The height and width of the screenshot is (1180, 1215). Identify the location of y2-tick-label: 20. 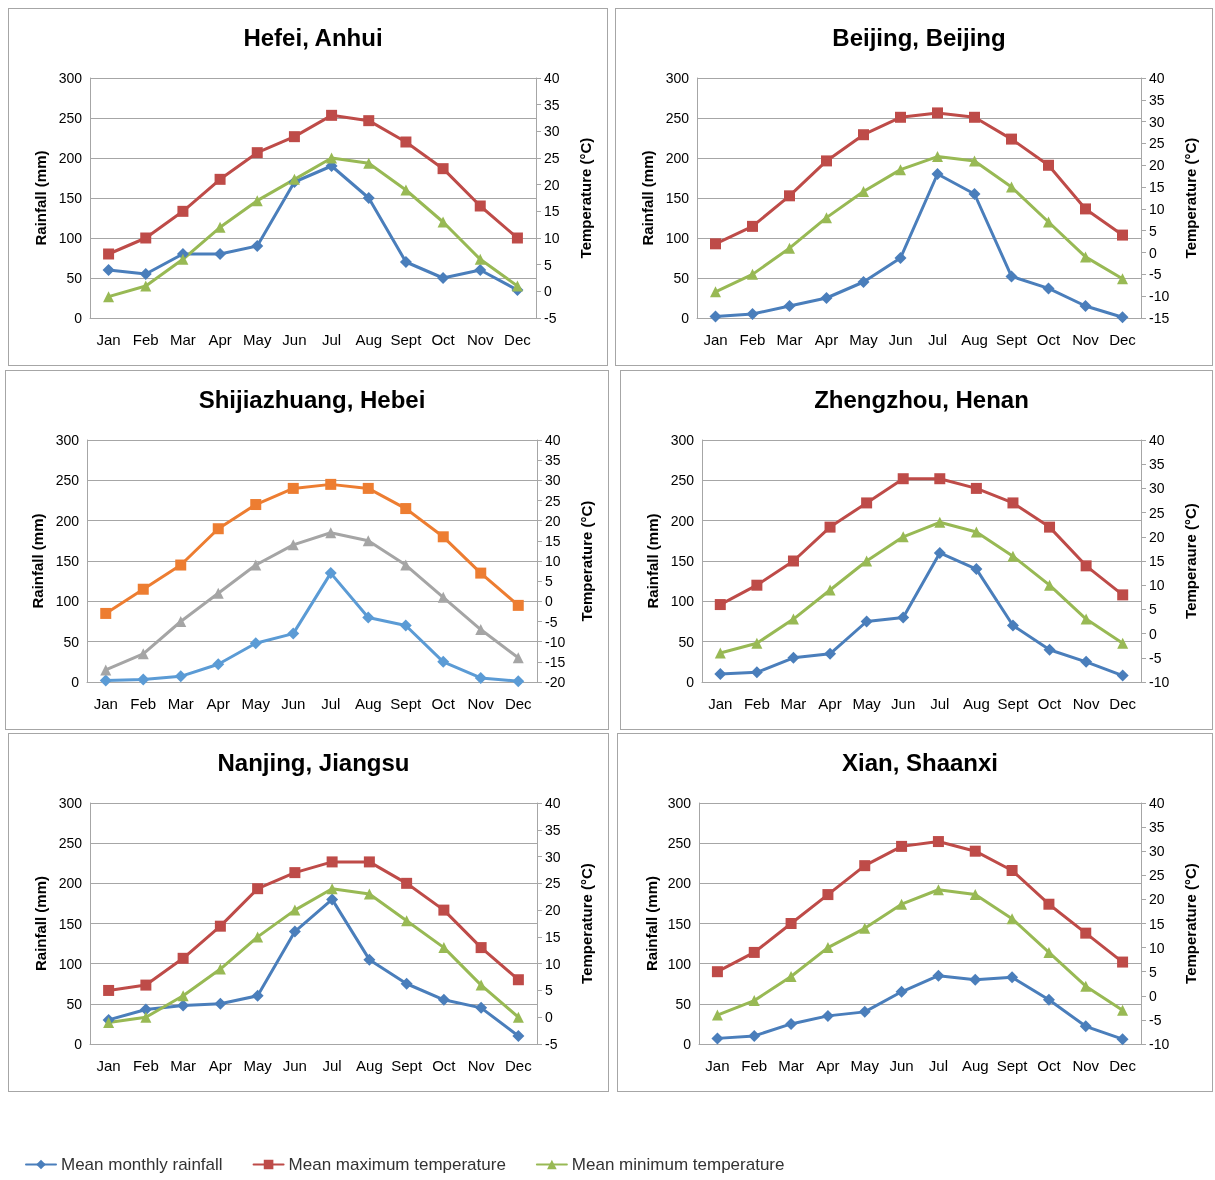
(553, 910).